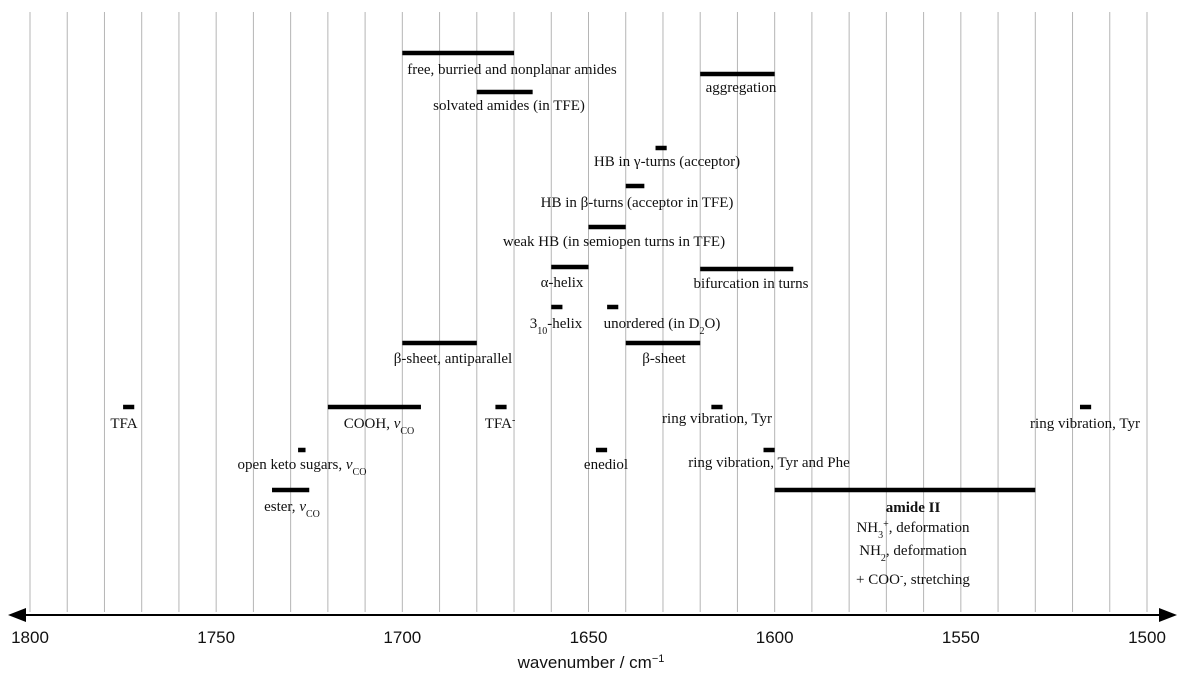 The width and height of the screenshot is (1183, 688). Describe the element at coordinates (606, 465) in the screenshot. I see `label-enediol: enediol` at that location.